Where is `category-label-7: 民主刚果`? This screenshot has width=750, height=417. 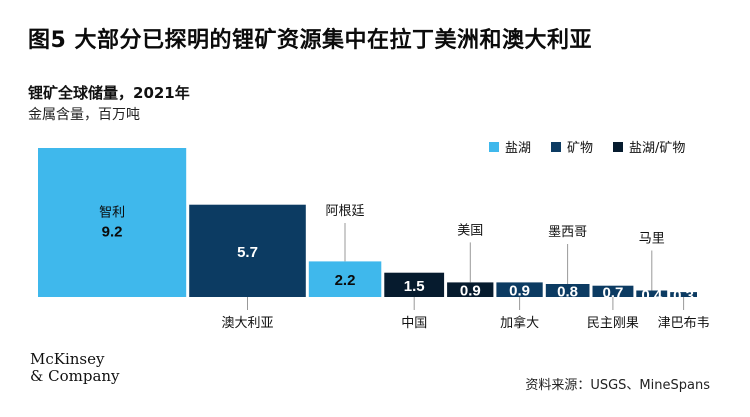
category-label-7: 民主刚果 is located at coordinates (613, 323).